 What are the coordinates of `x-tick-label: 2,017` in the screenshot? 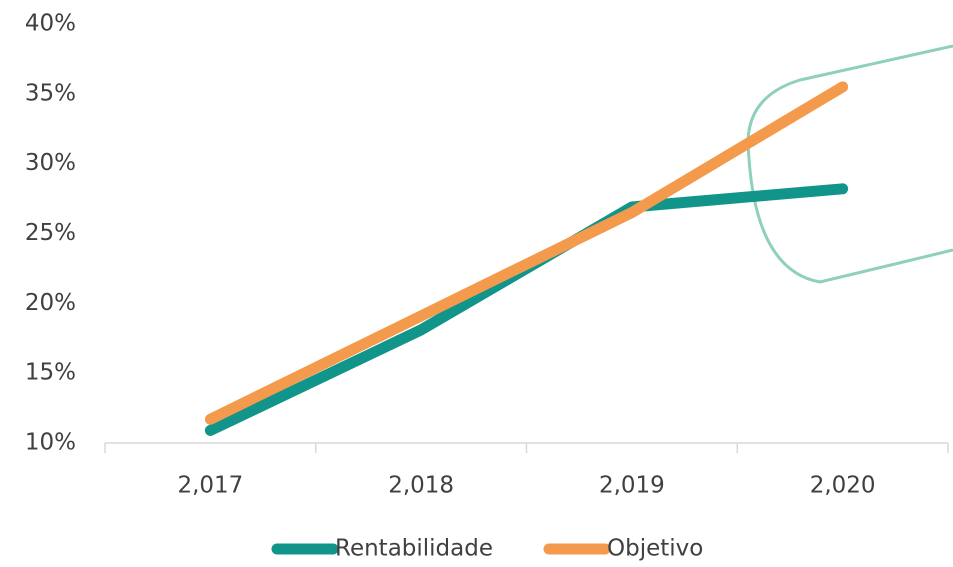 It's located at (210, 486).